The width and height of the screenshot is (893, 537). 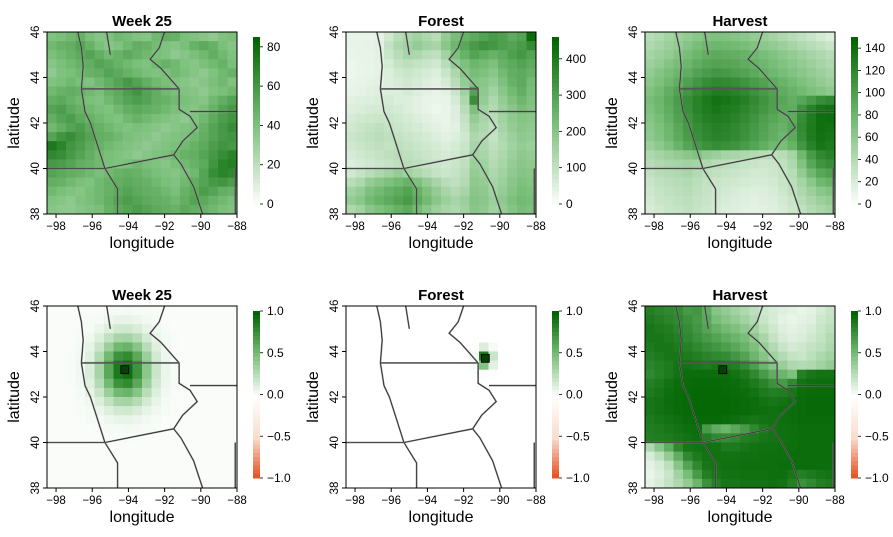 What do you see at coordinates (740, 243) in the screenshot?
I see `x-axis-label: longitude` at bounding box center [740, 243].